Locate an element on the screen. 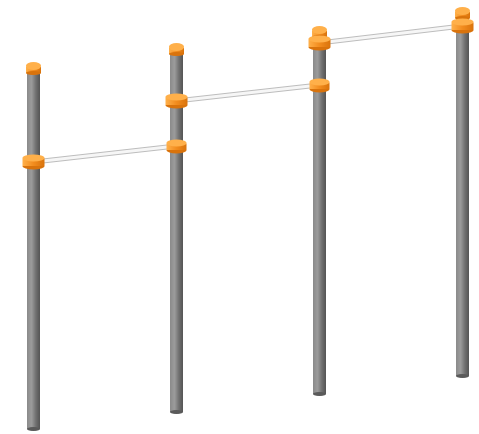  bar-clamp-3-lower is located at coordinates (319, 85).